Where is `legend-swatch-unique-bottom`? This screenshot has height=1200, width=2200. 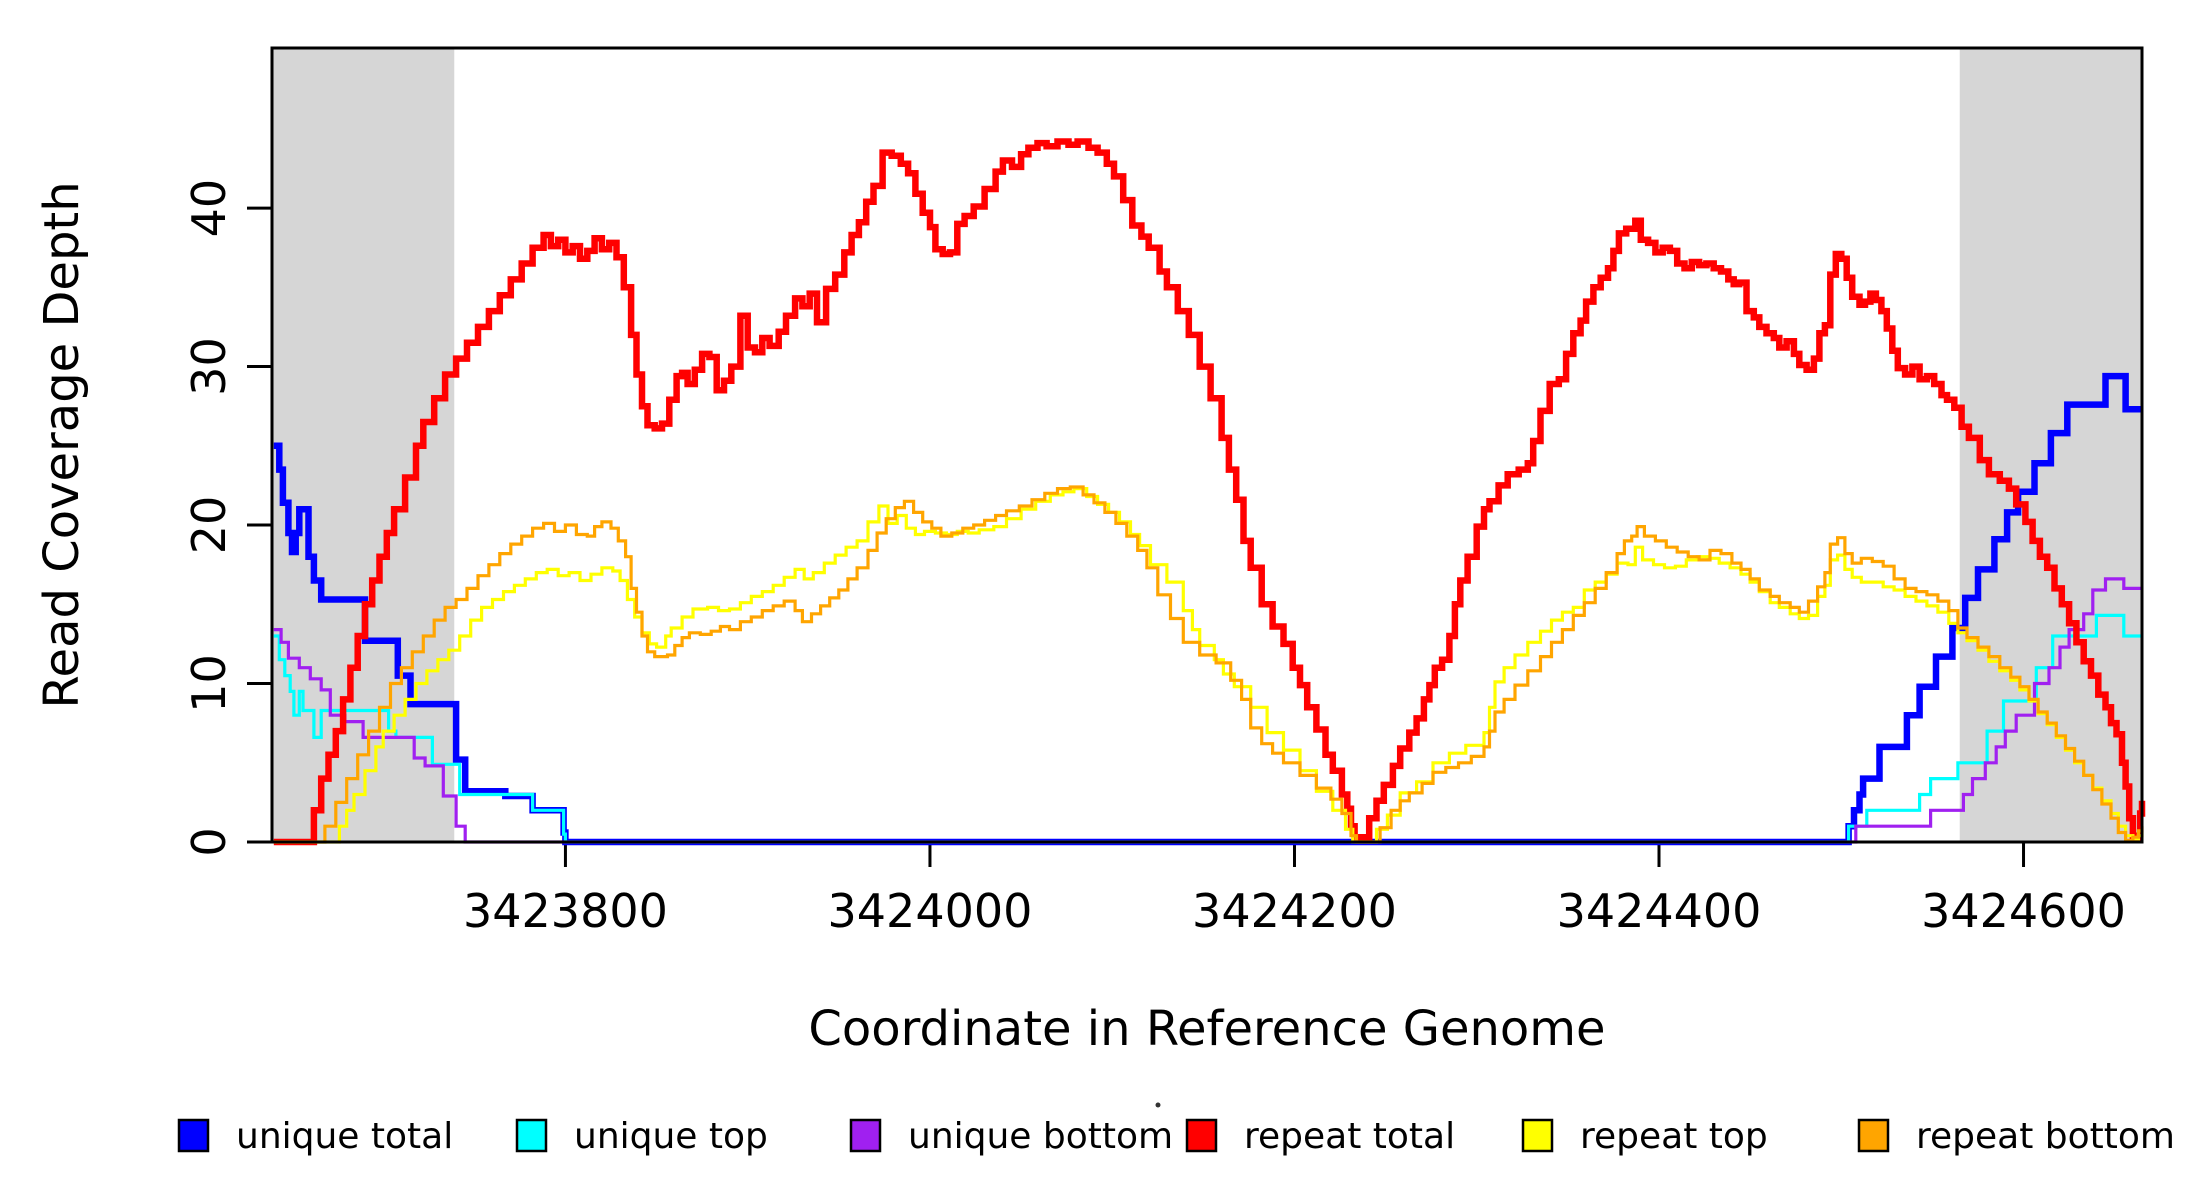
legend-swatch-unique-bottom is located at coordinates (865, 1135).